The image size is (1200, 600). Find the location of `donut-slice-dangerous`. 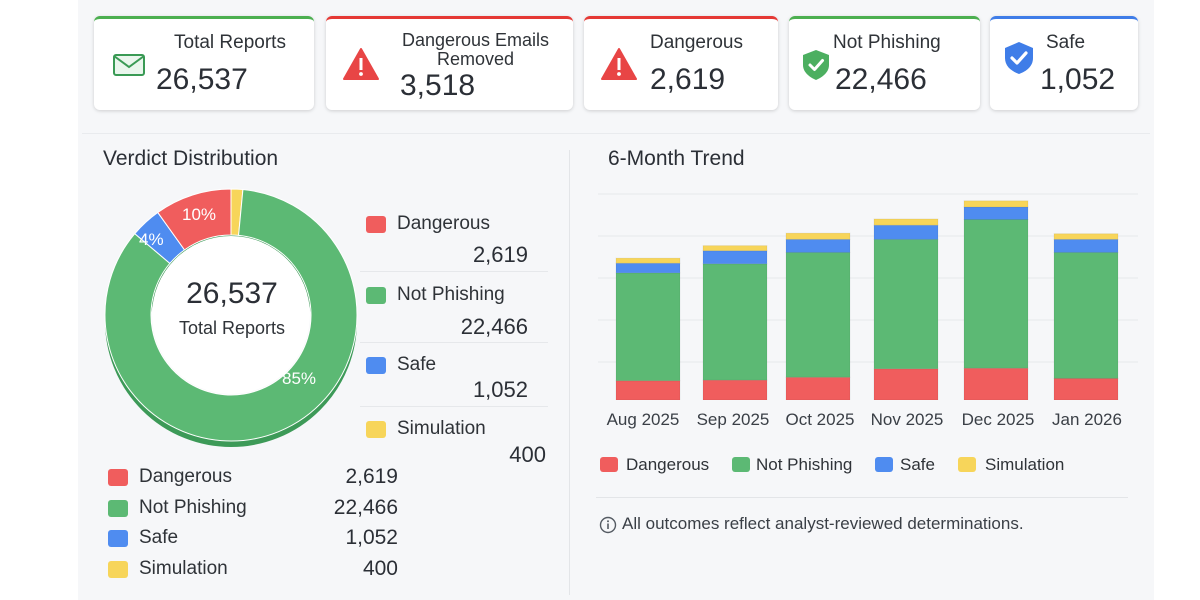

donut-slice-dangerous is located at coordinates (194, 219).